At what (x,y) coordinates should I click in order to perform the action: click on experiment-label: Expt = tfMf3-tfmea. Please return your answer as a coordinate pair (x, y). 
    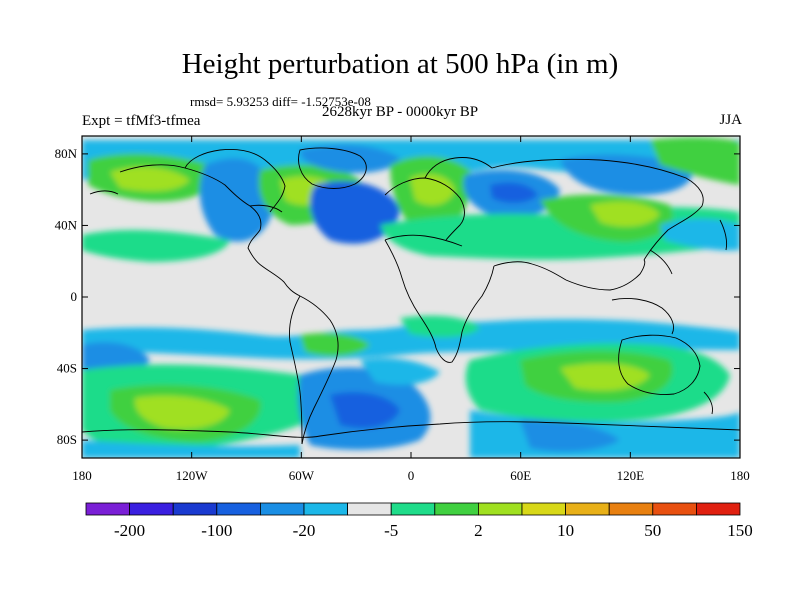
    Looking at the image, I should click on (141, 121).